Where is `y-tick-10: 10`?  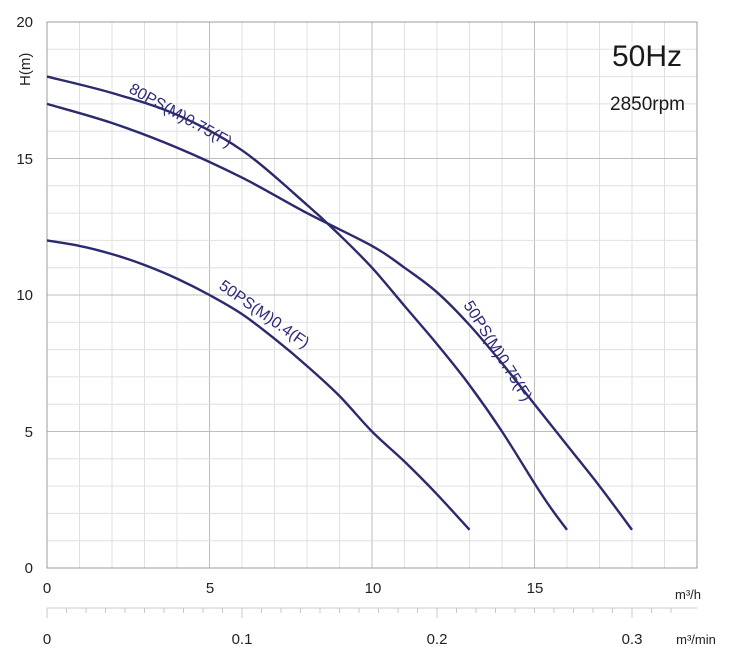 y-tick-10: 10 is located at coordinates (24, 295).